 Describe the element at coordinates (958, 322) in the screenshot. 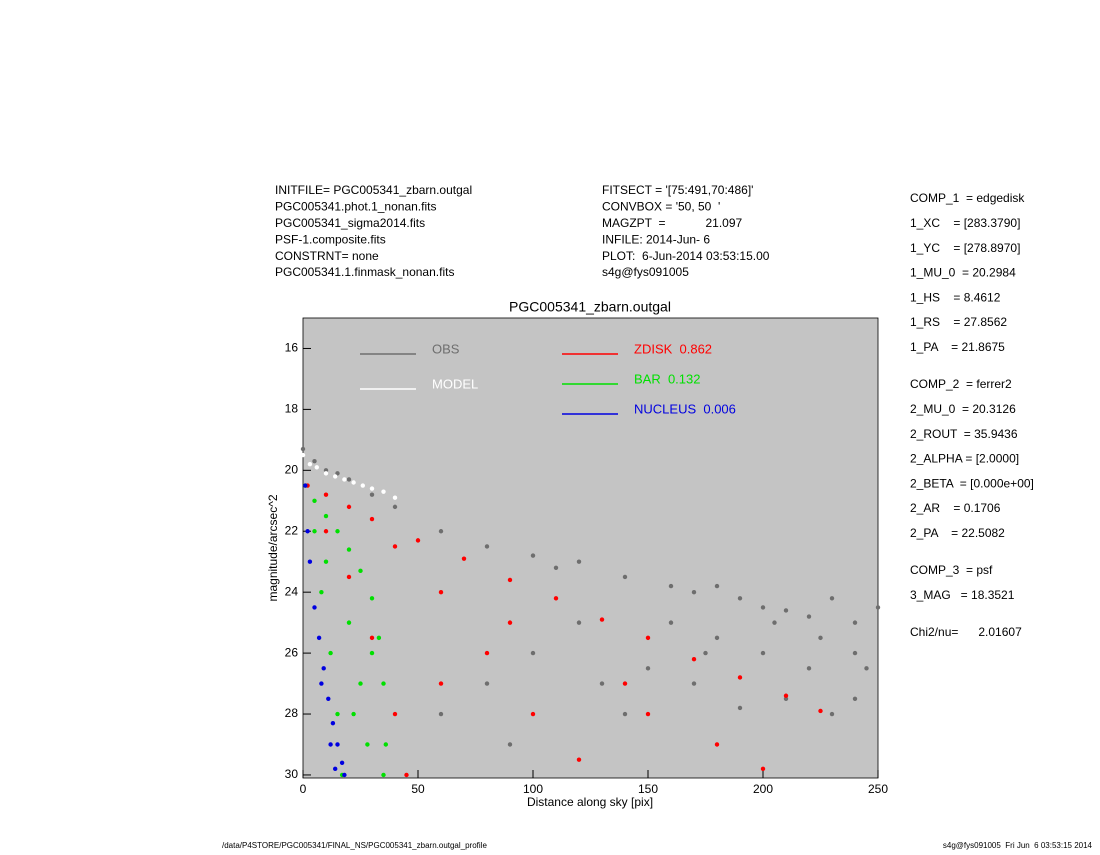

I see `fit-parameter: 1_RS = 27.8562` at that location.